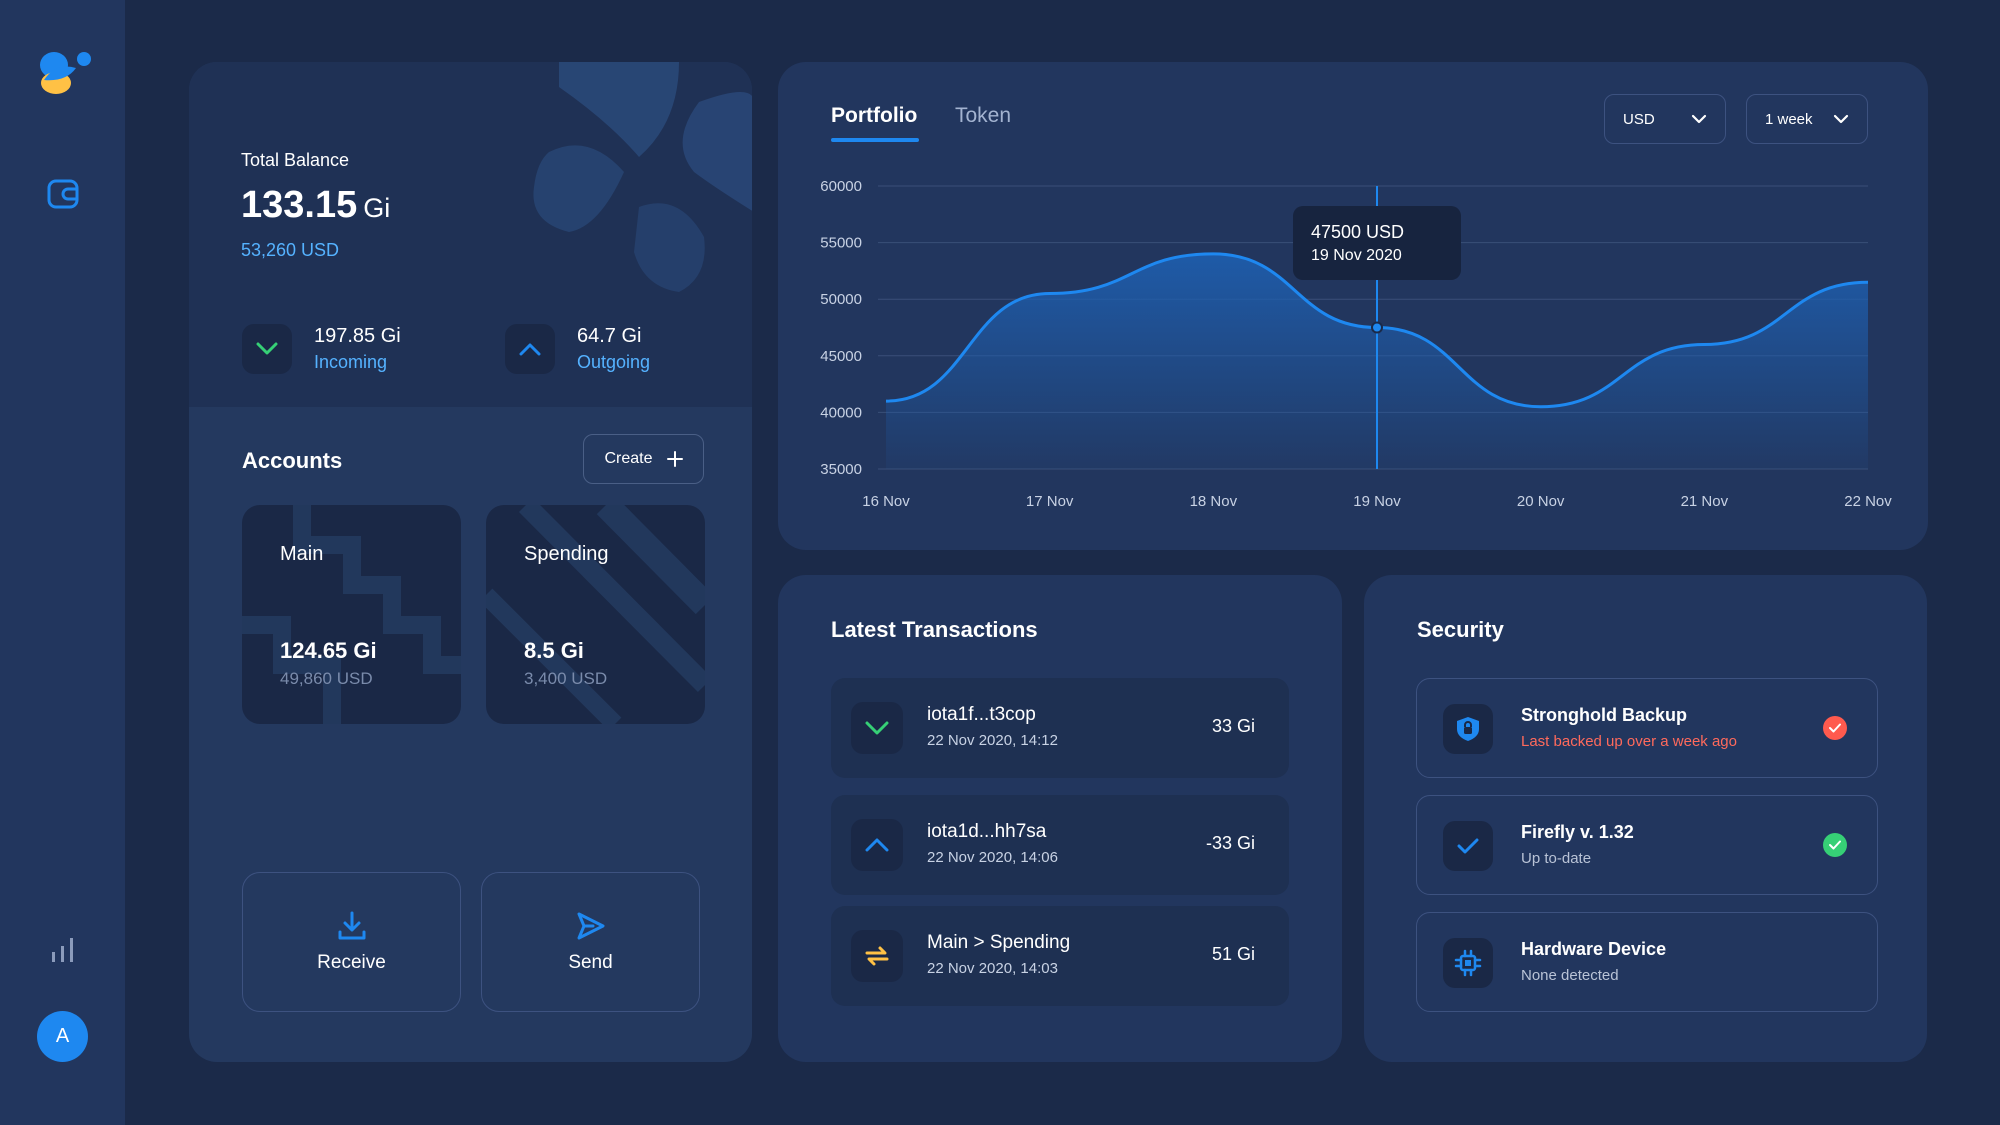 This screenshot has height=1125, width=2000. Describe the element at coordinates (302, 554) in the screenshot. I see `account-name: Main` at that location.